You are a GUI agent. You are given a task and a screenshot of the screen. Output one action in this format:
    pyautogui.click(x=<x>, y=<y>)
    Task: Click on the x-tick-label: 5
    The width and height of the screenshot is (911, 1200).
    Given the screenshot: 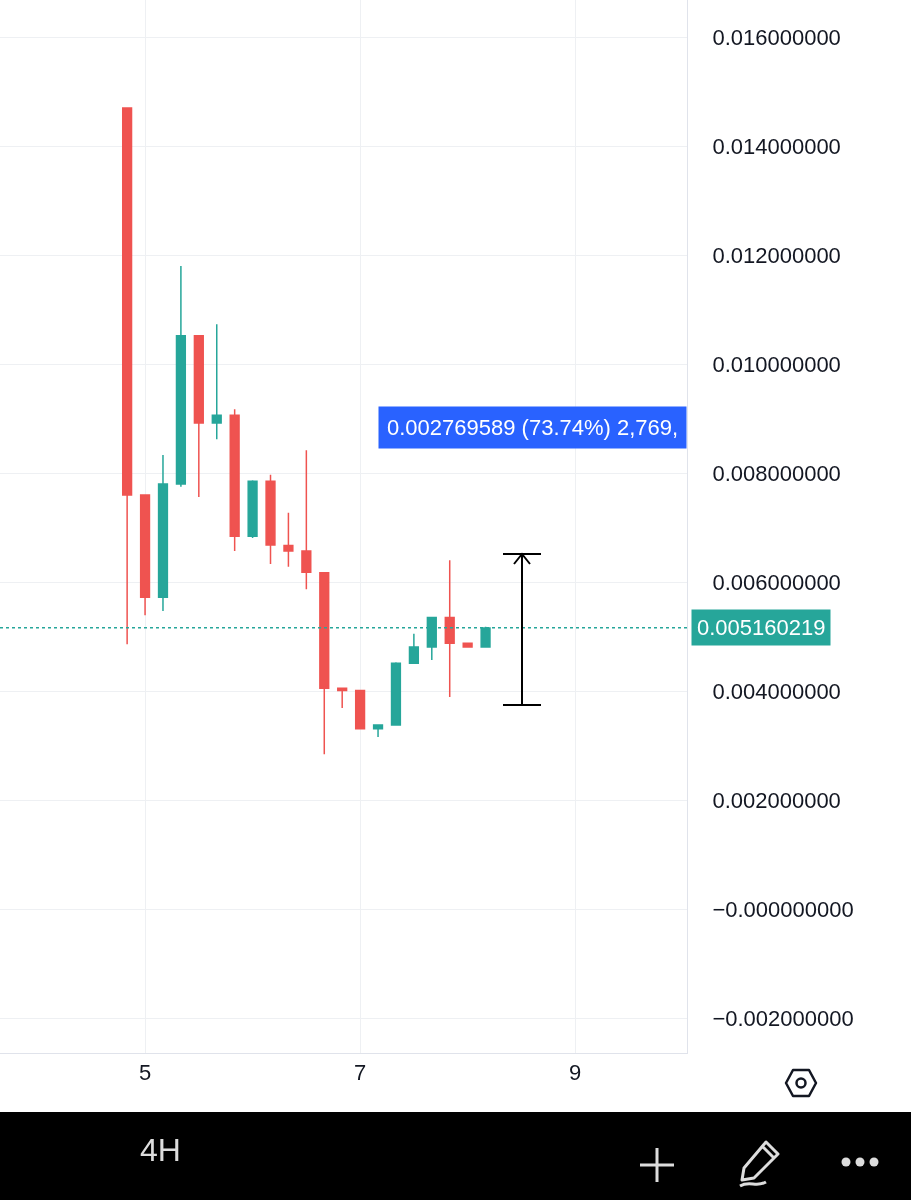 What is the action you would take?
    pyautogui.click(x=145, y=1073)
    